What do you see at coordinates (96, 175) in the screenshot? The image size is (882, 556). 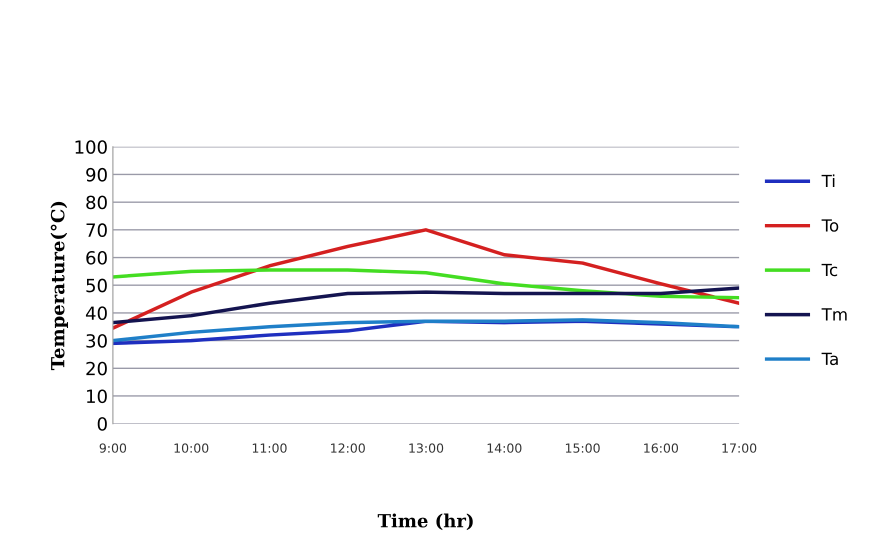 I see `y-tick-label: 90` at bounding box center [96, 175].